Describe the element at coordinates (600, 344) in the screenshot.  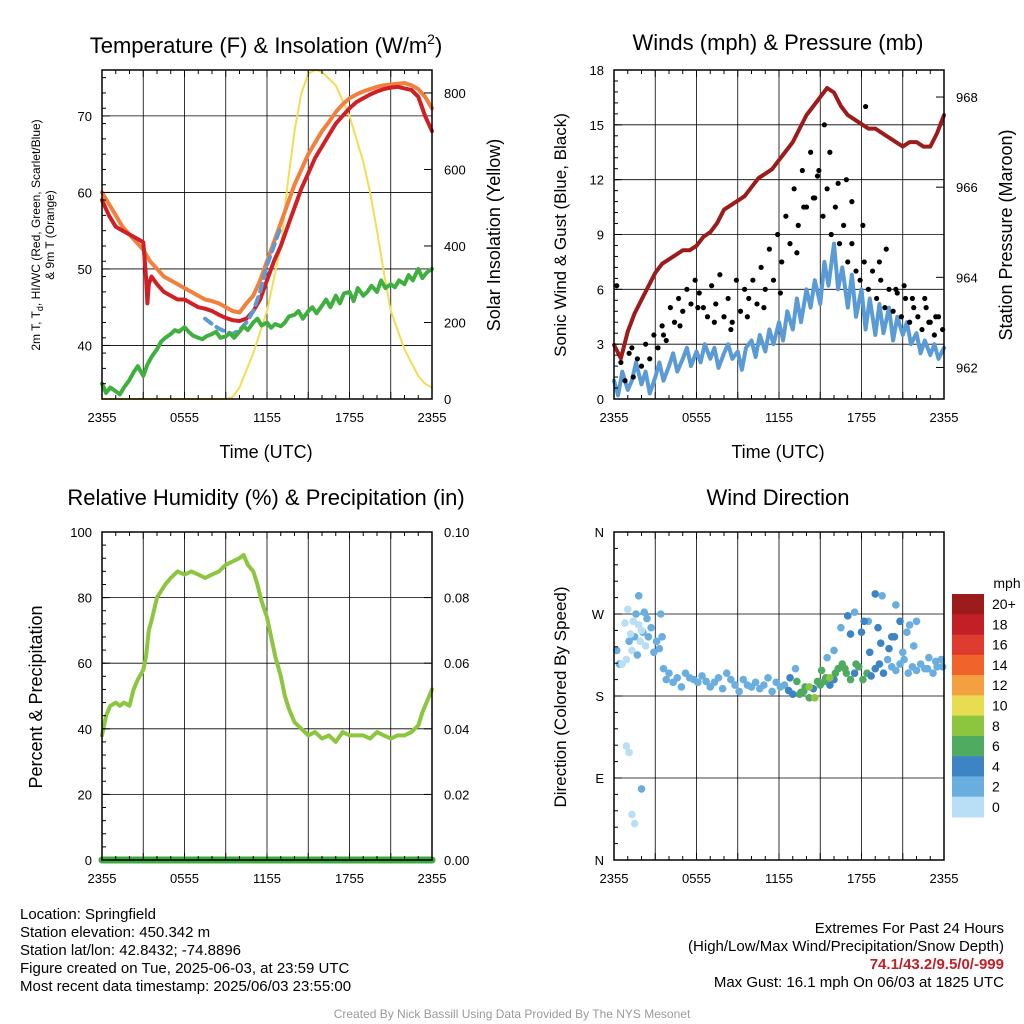
I see `y-tick-label: 3` at that location.